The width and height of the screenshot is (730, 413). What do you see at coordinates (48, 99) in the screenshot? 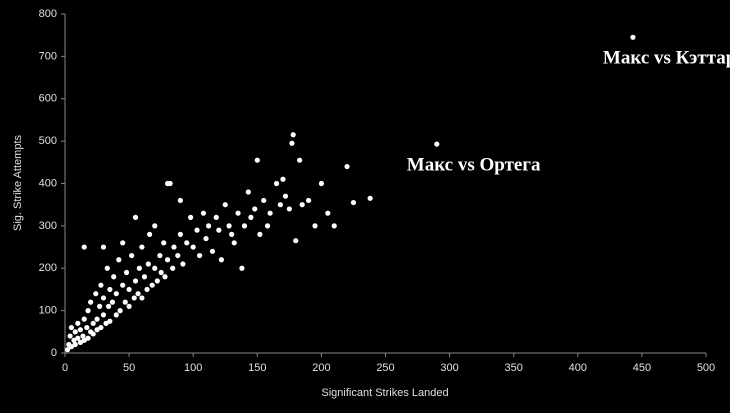
I see `y-tick-label: 600` at bounding box center [48, 99].